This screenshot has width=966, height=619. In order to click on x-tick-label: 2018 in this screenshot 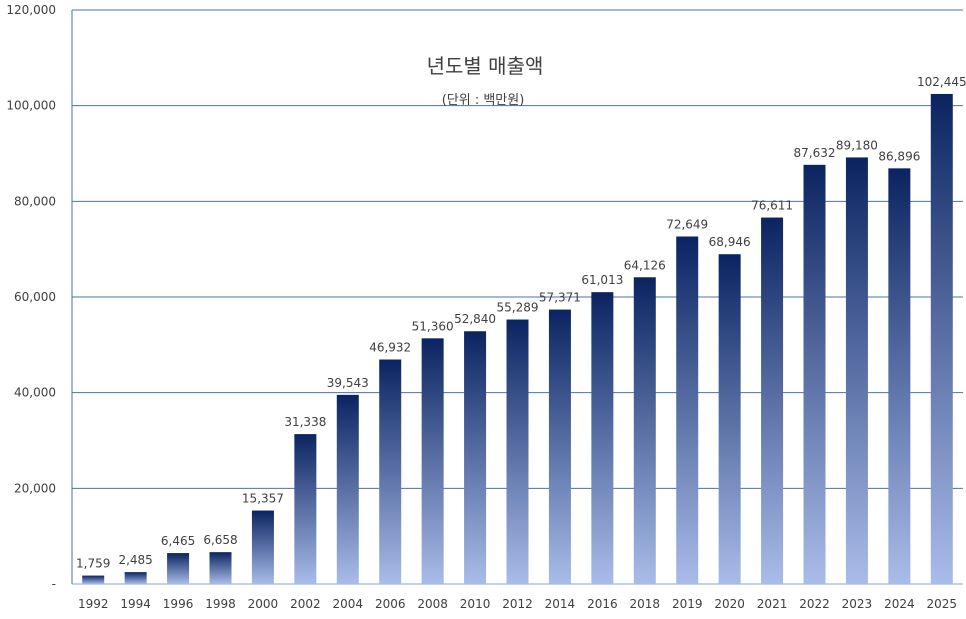, I will do `click(645, 604)`.